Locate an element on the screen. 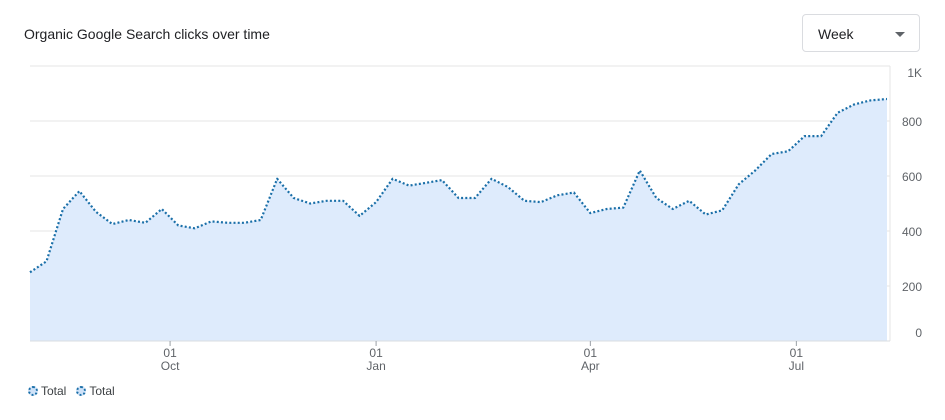 Image resolution: width=945 pixels, height=420 pixels. legend-item-total-2: Total is located at coordinates (95, 391).